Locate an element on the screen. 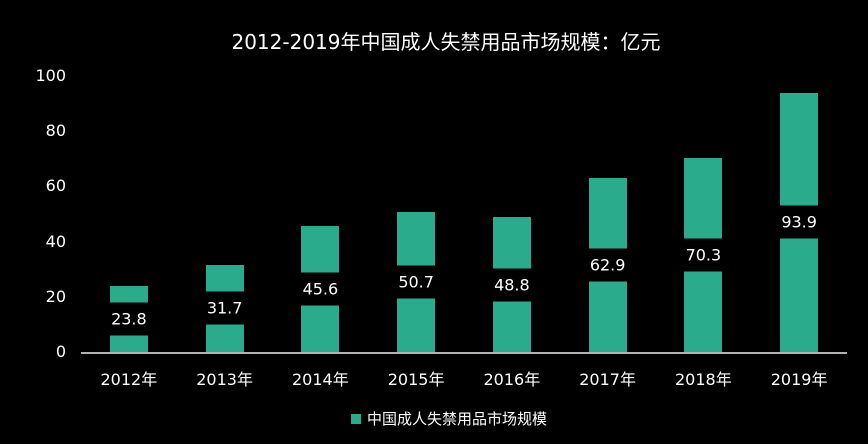 This screenshot has height=444, width=868. bar-2017年: 62.9 is located at coordinates (607, 265).